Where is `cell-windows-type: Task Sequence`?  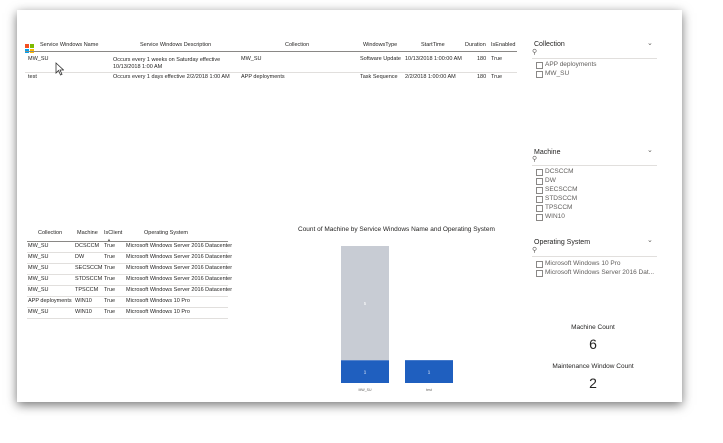 cell-windows-type: Task Sequence is located at coordinates (379, 77).